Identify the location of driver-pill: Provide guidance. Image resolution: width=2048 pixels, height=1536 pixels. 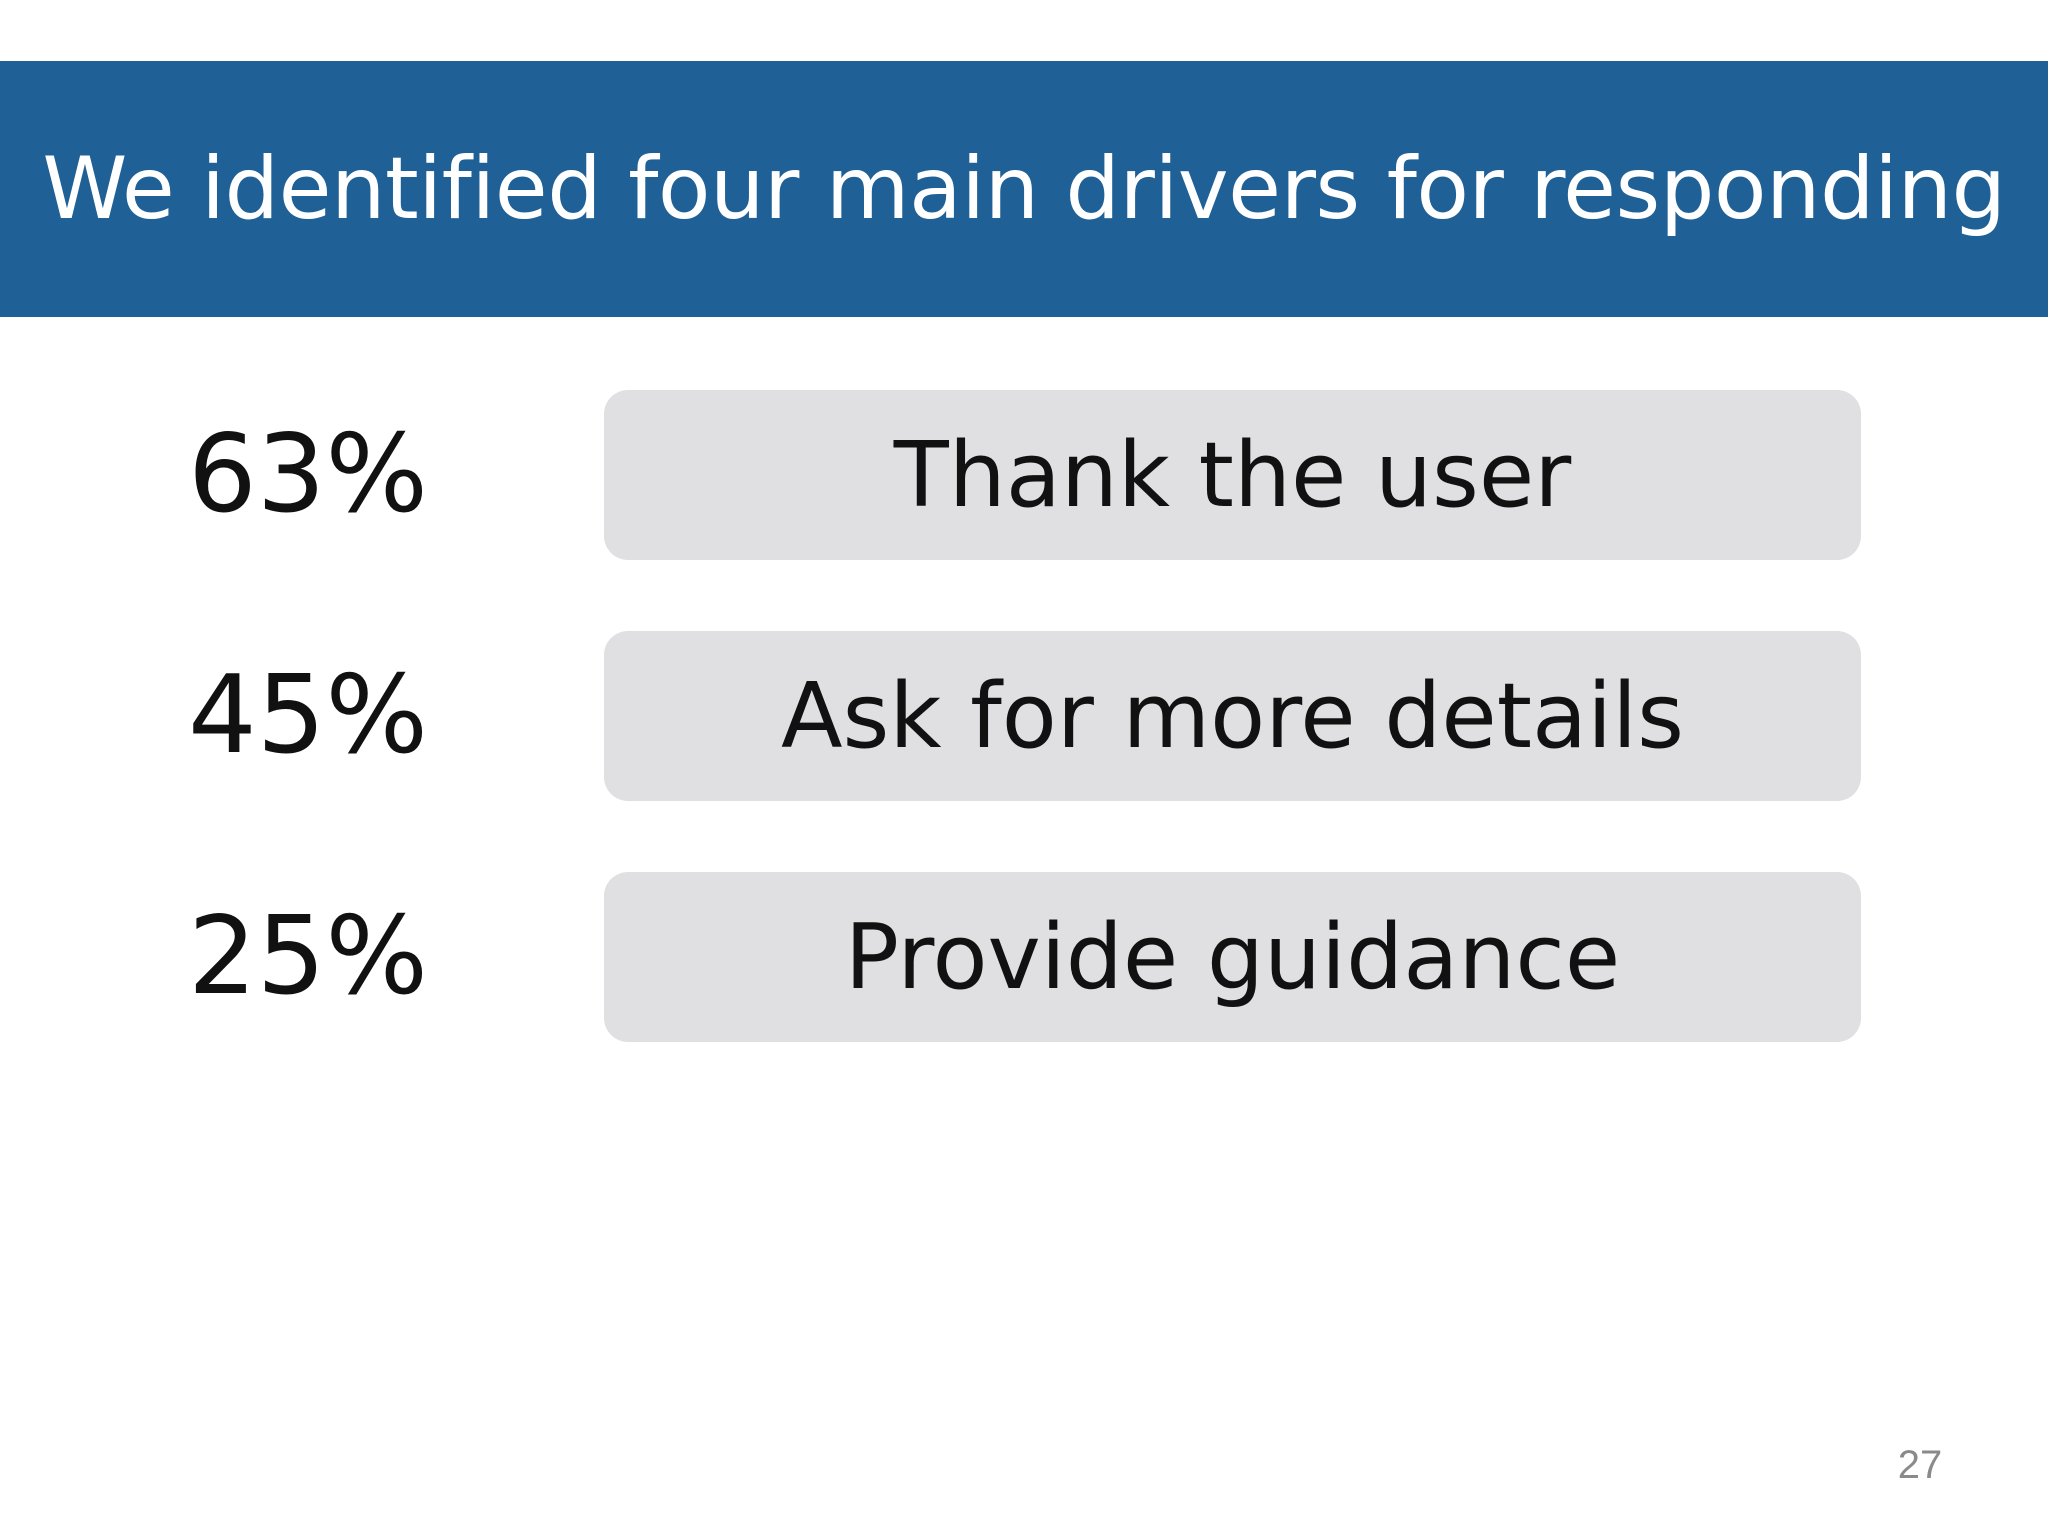
(1232, 957).